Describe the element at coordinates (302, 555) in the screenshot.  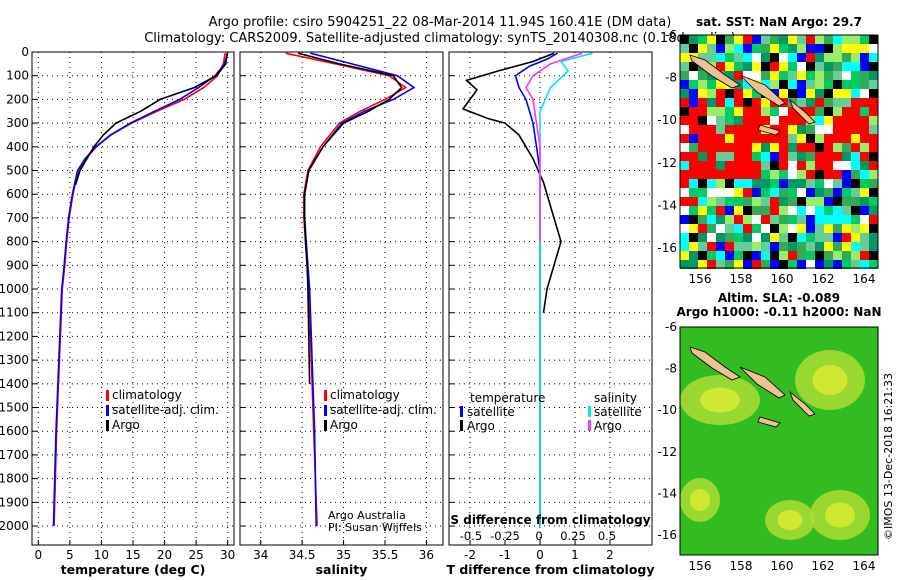
I see `x-tick-label: 34.5` at that location.